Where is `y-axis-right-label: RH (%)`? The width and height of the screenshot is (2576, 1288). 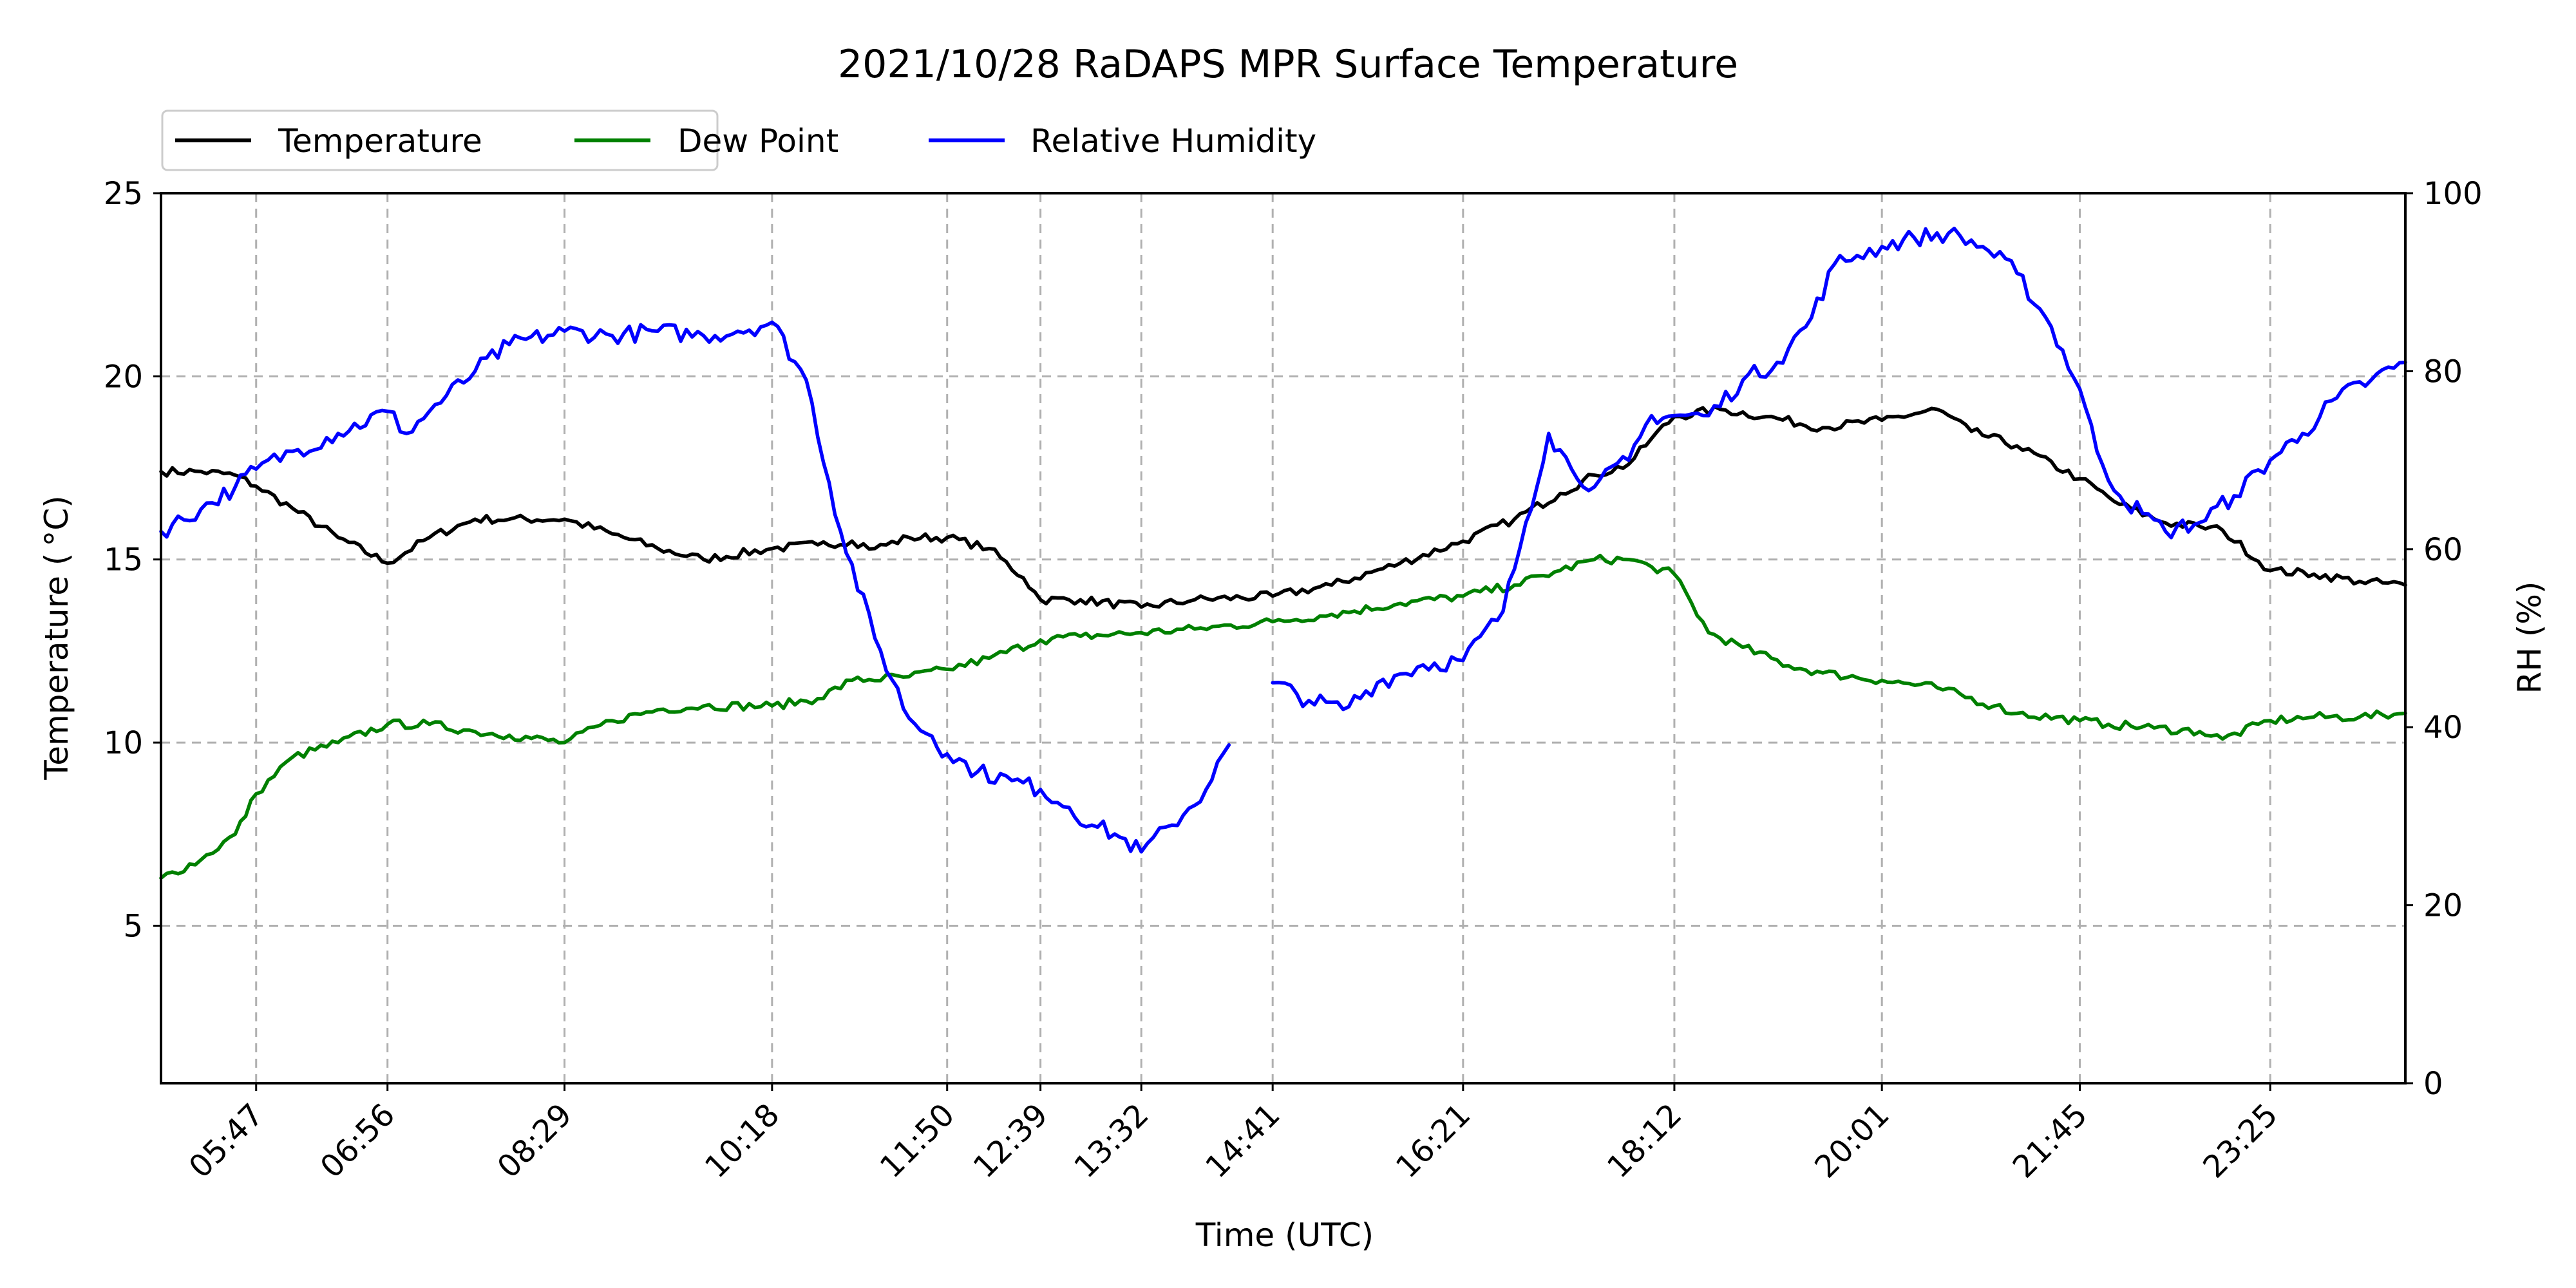 y-axis-right-label: RH (%) is located at coordinates (2529, 638).